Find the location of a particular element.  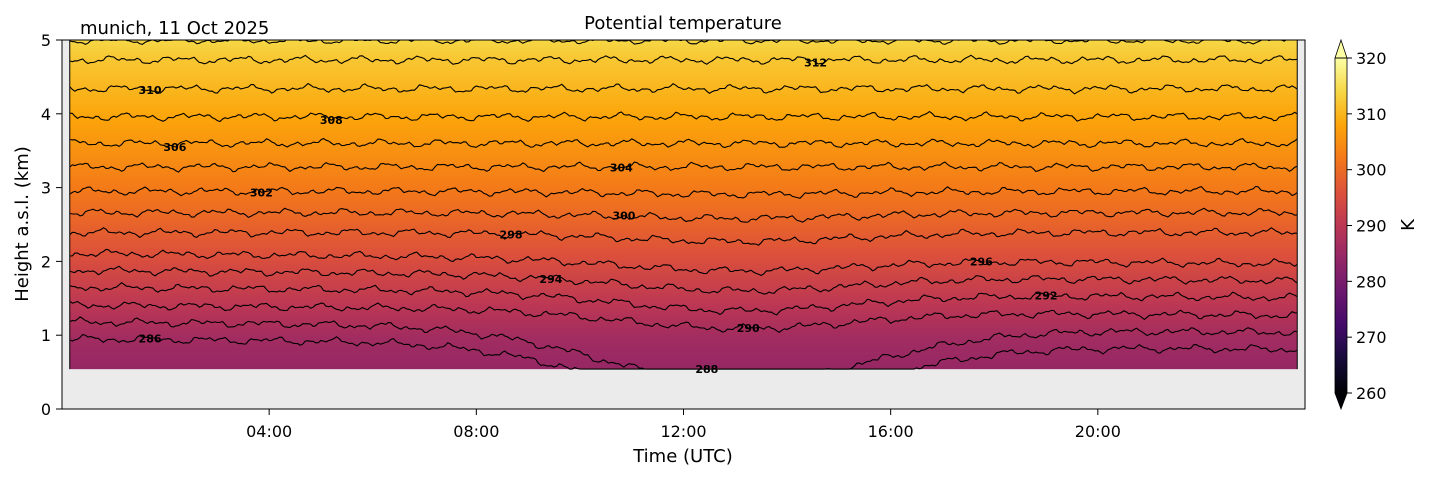

x-tick-label: 16:00 is located at coordinates (891, 431).